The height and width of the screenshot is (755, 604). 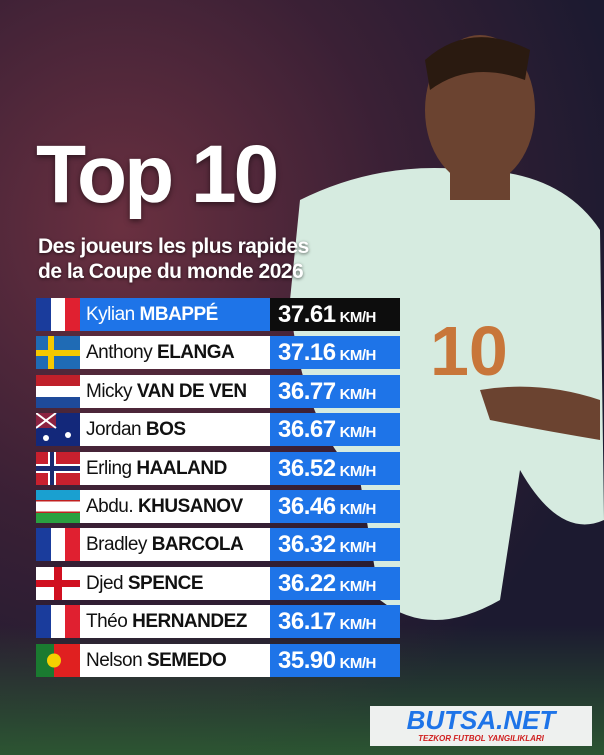 What do you see at coordinates (307, 583) in the screenshot?
I see `speed-value: 36.22` at bounding box center [307, 583].